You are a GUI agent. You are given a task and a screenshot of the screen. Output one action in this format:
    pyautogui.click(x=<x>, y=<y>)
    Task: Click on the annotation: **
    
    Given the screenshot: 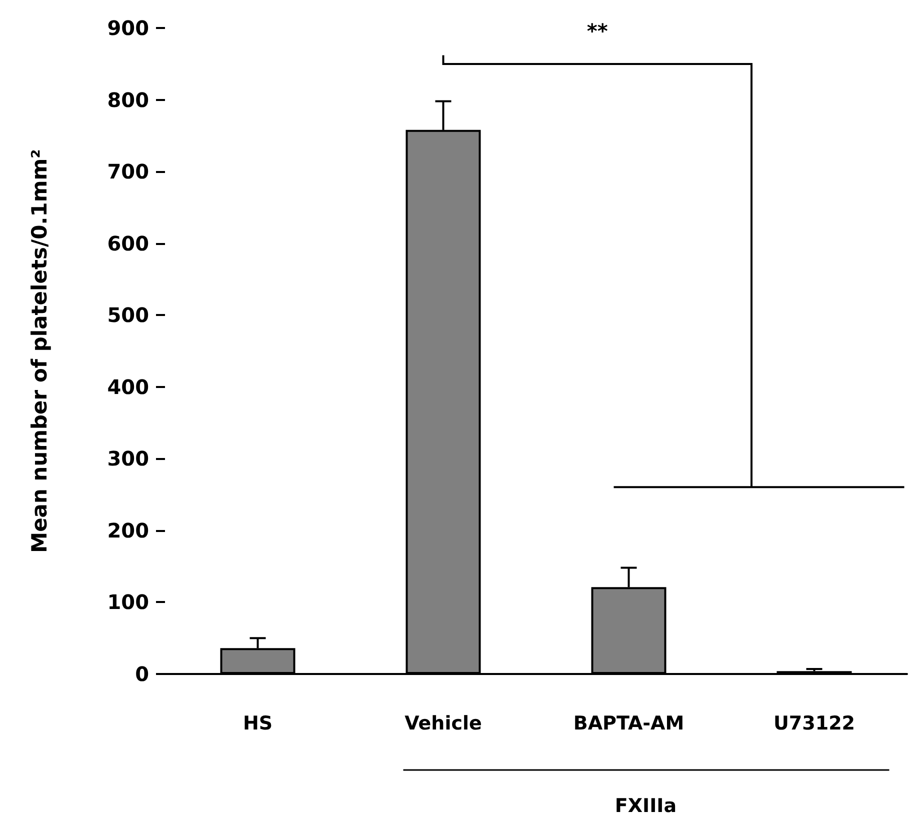 What is the action you would take?
    pyautogui.click(x=597, y=31)
    